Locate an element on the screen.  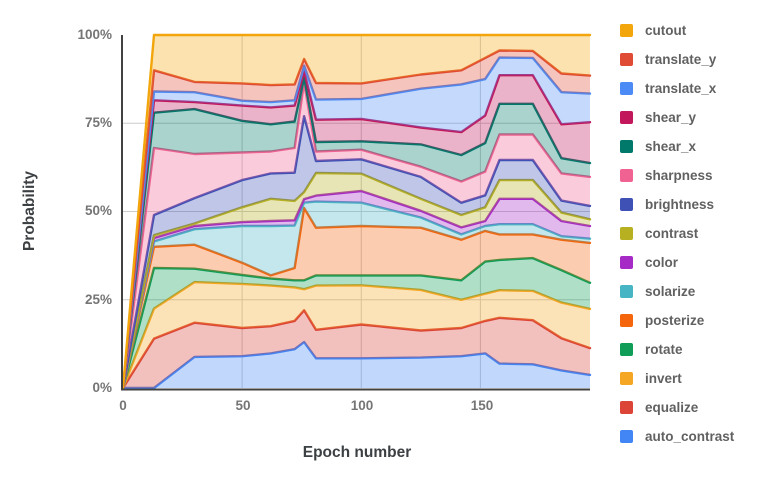
legend-label: sharpness is located at coordinates (679, 175).